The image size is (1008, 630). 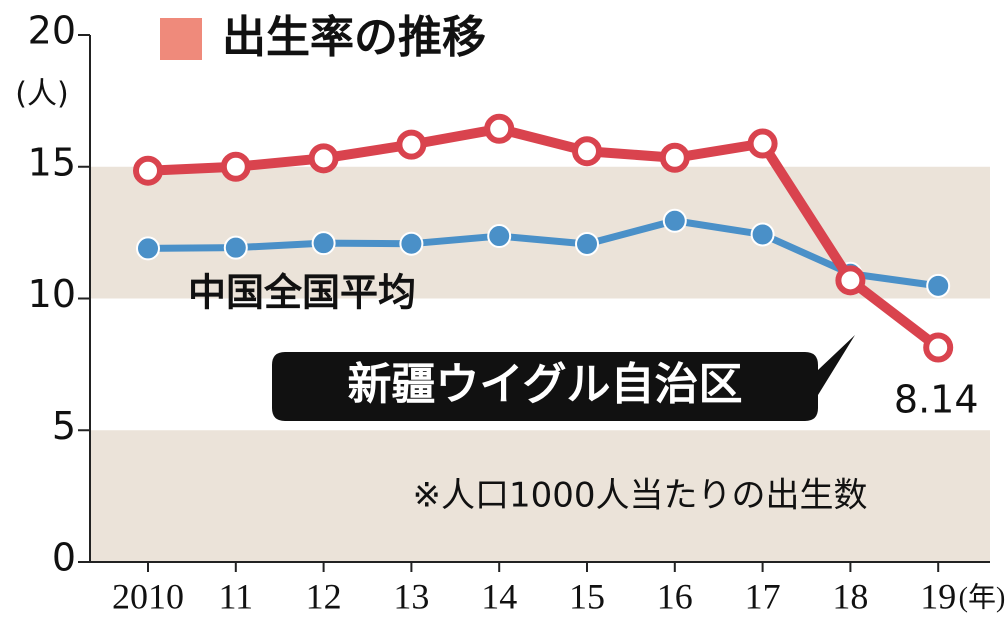 What do you see at coordinates (411, 596) in the screenshot?
I see `x-tick-label: 13` at bounding box center [411, 596].